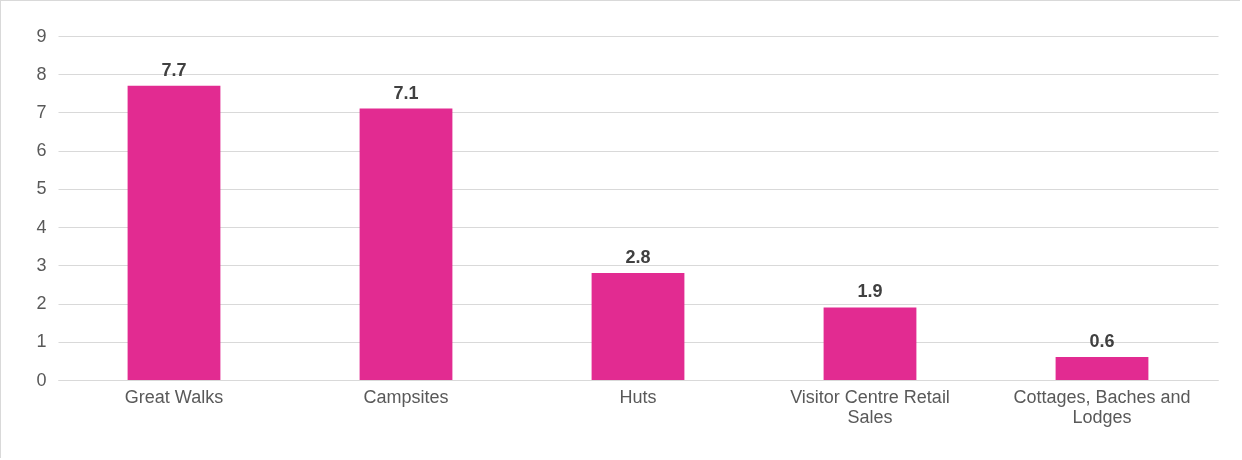  I want to click on x-tick-label: Huts, so click(638, 396).